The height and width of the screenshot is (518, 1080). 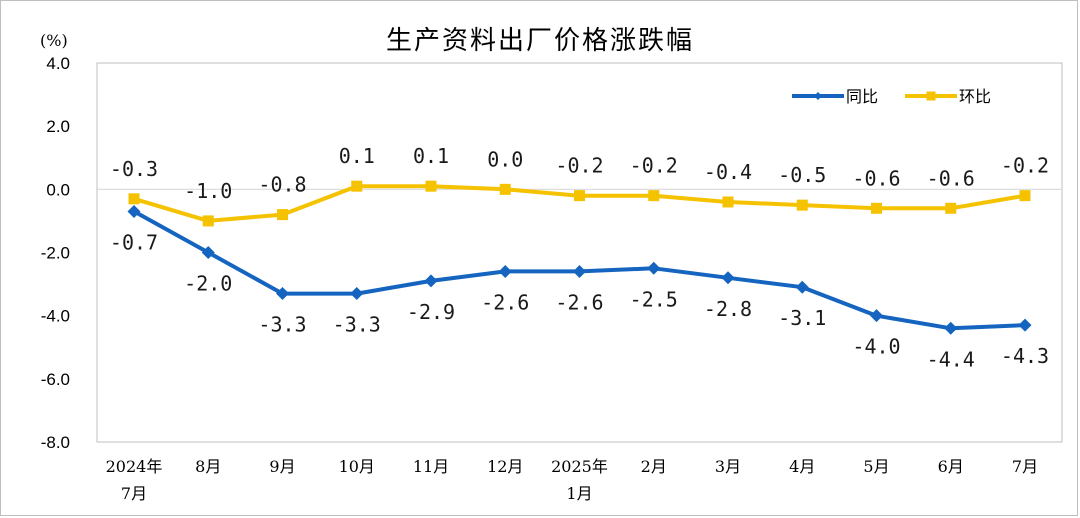 I want to click on data-label: -3.1, so click(x=802, y=318).